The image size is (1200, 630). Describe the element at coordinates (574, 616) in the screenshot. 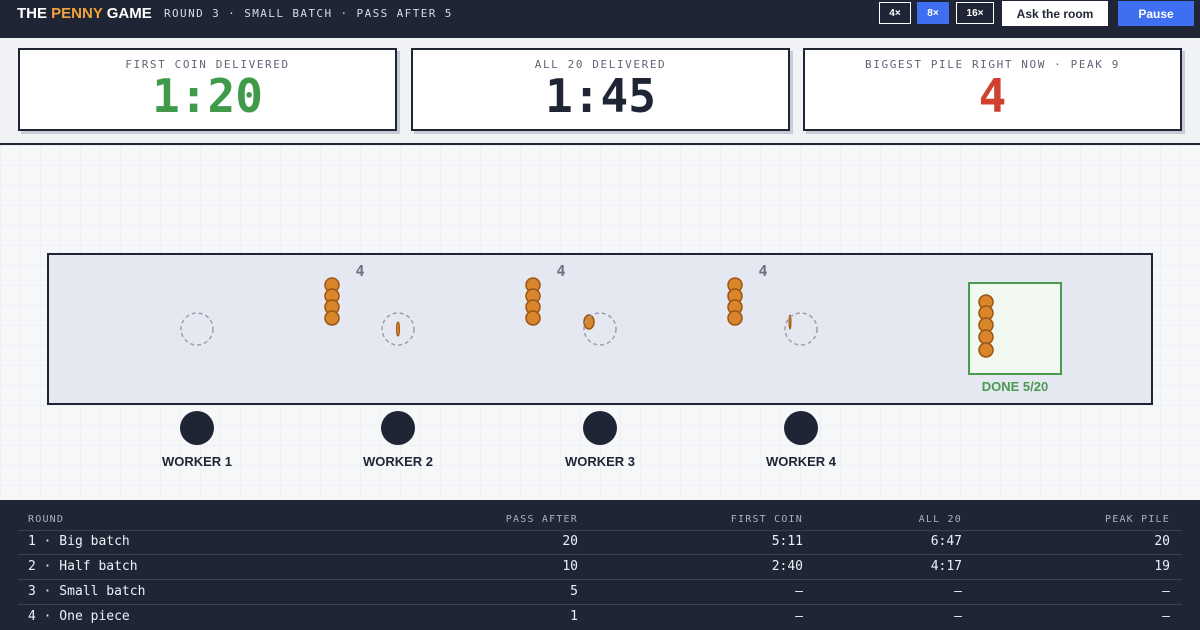

I see `table-cell: 1` at that location.